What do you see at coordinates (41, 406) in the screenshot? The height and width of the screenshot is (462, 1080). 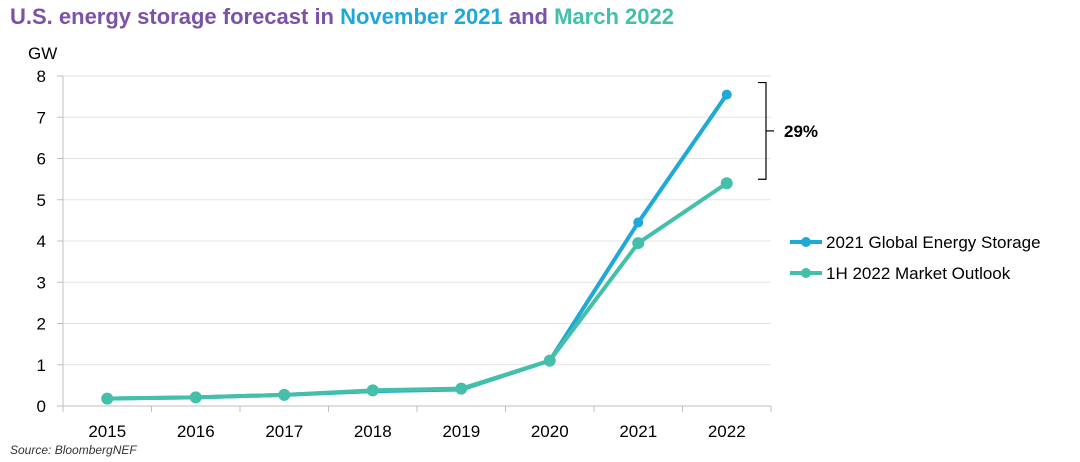 I see `y-tick-label: 0` at bounding box center [41, 406].